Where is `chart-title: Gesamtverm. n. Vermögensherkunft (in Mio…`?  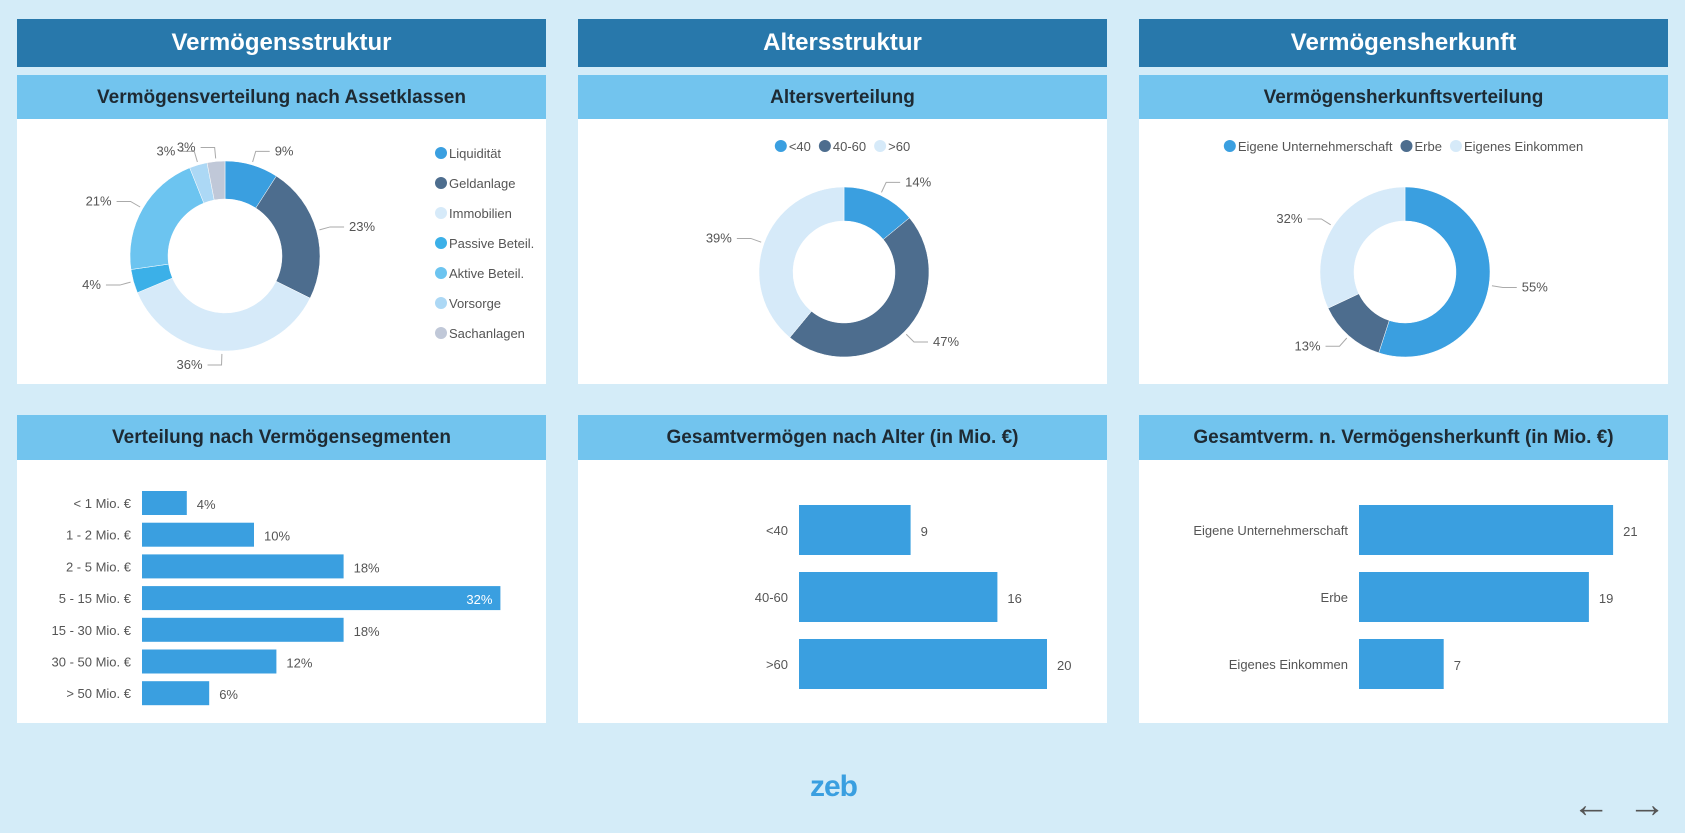 chart-title: Gesamtverm. n. Vermögensherkunft (in Mio… is located at coordinates (1403, 437).